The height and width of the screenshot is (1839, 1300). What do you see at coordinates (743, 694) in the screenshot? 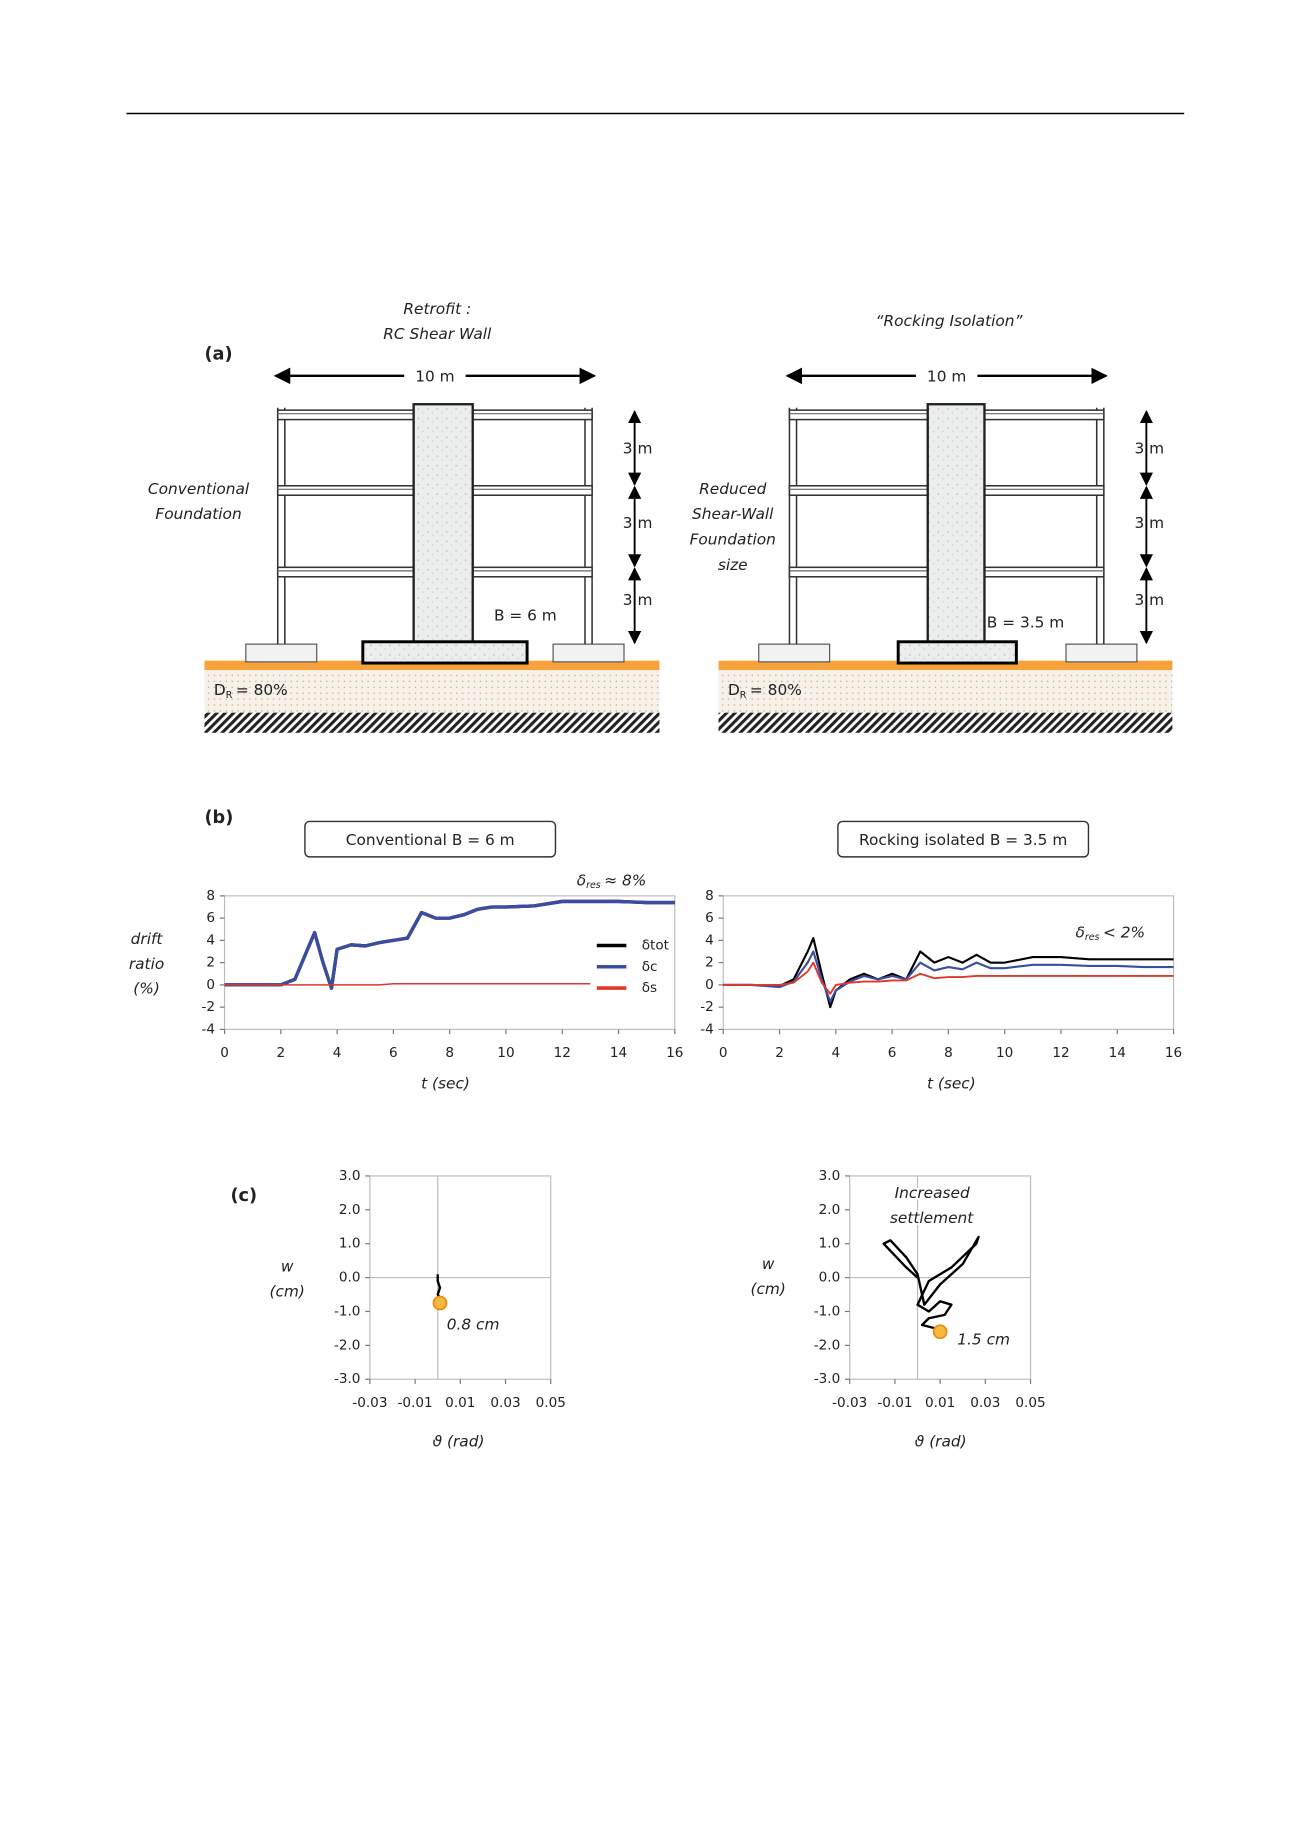
I see `subscript: R` at bounding box center [743, 694].